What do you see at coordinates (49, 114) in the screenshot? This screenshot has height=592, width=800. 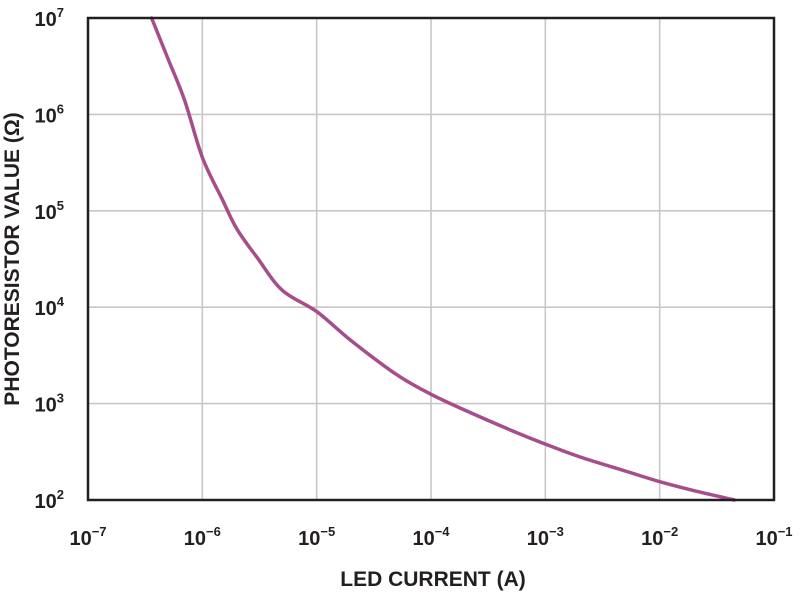 I see `y-tick-label: 10⁶` at bounding box center [49, 114].